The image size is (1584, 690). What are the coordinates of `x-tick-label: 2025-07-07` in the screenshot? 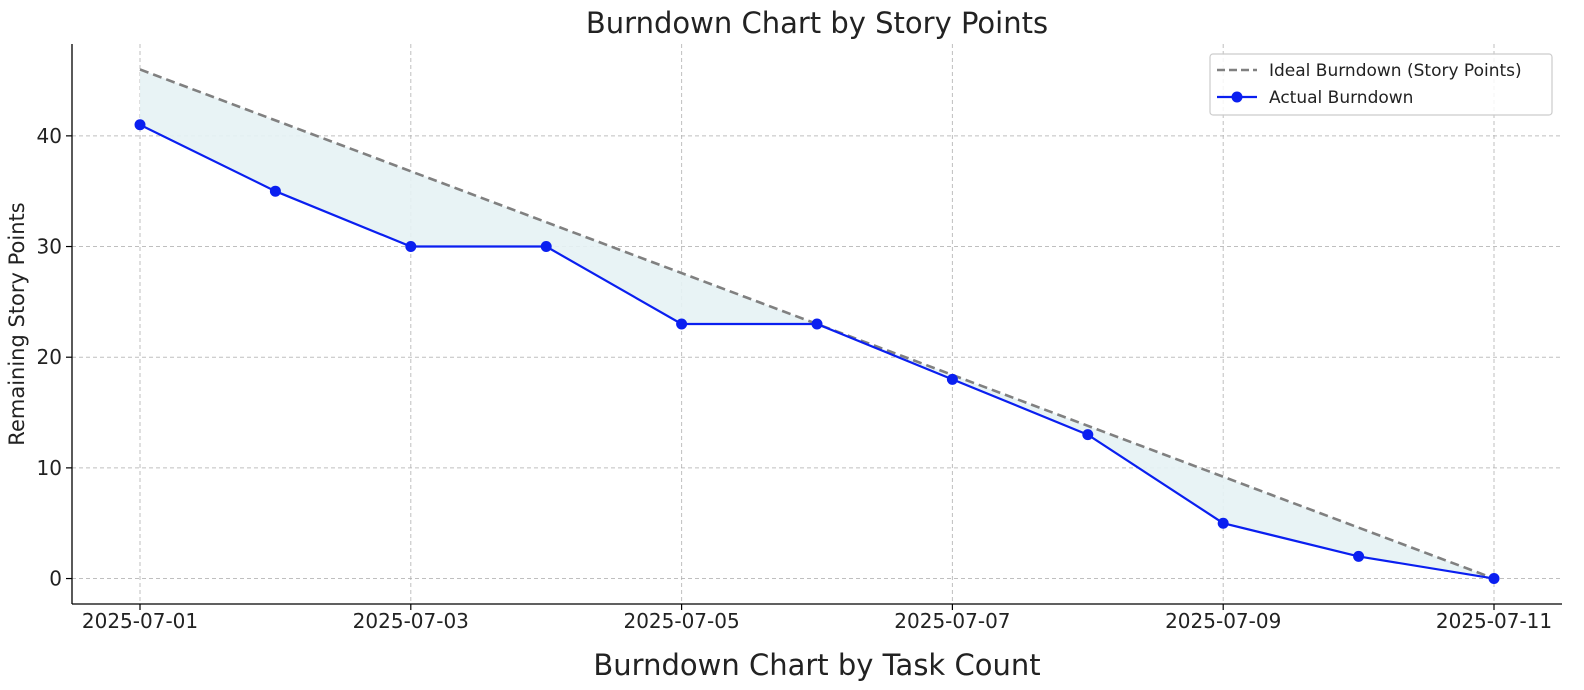 It's located at (952, 621).